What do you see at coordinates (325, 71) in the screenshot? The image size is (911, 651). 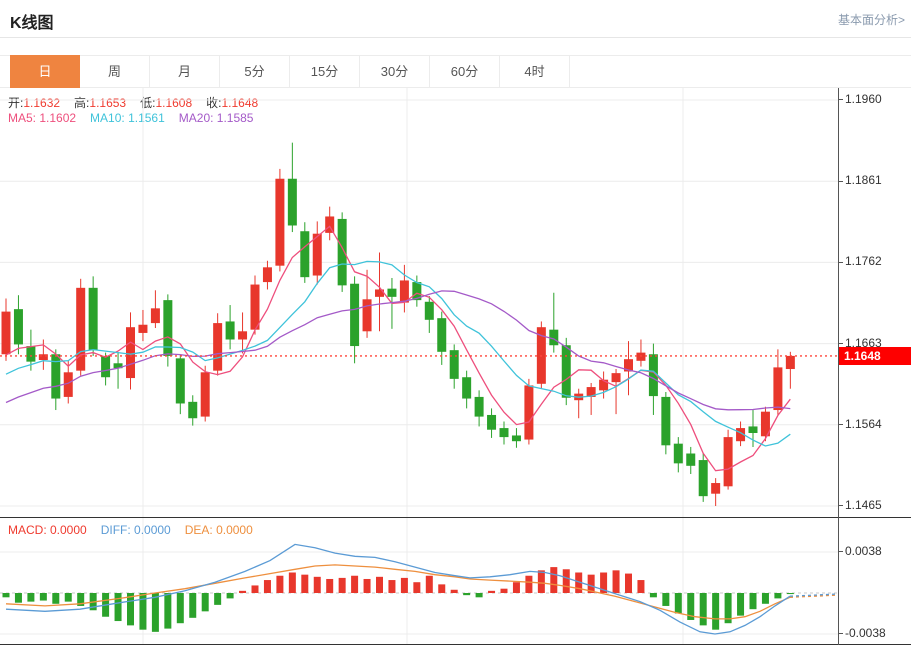 I see `tab-interval-4: 15分` at bounding box center [325, 71].